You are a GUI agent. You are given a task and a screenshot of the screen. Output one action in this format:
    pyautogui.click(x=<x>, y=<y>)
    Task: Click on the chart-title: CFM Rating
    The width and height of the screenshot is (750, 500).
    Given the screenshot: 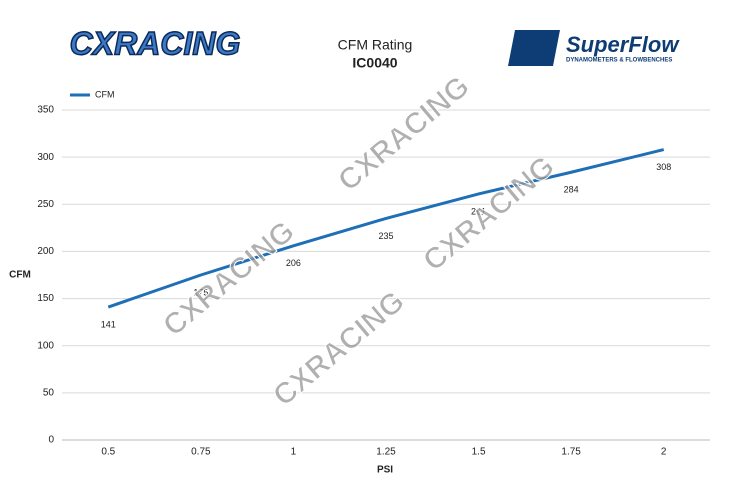 What is the action you would take?
    pyautogui.click(x=375, y=45)
    